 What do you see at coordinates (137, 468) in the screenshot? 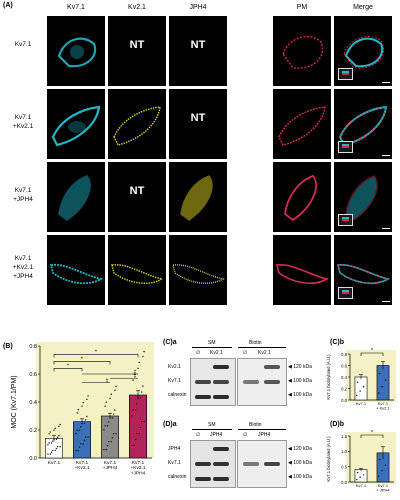
I see `category-label: +Kv2.1` at bounding box center [137, 468].